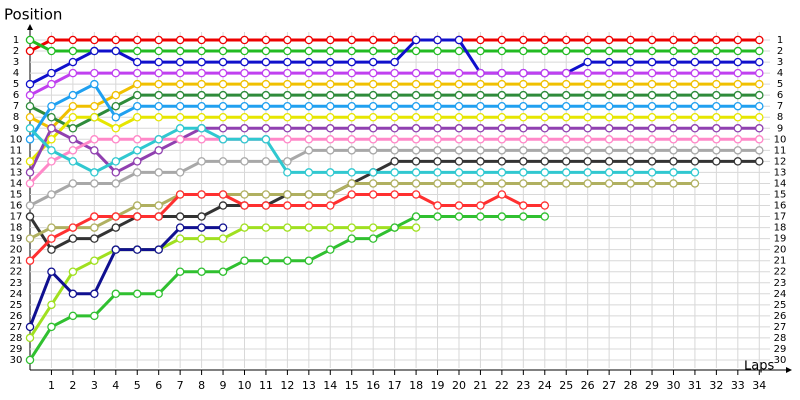 The height and width of the screenshot is (400, 800). What do you see at coordinates (480, 385) in the screenshot?
I see `x-tick-label: 21` at bounding box center [480, 385].